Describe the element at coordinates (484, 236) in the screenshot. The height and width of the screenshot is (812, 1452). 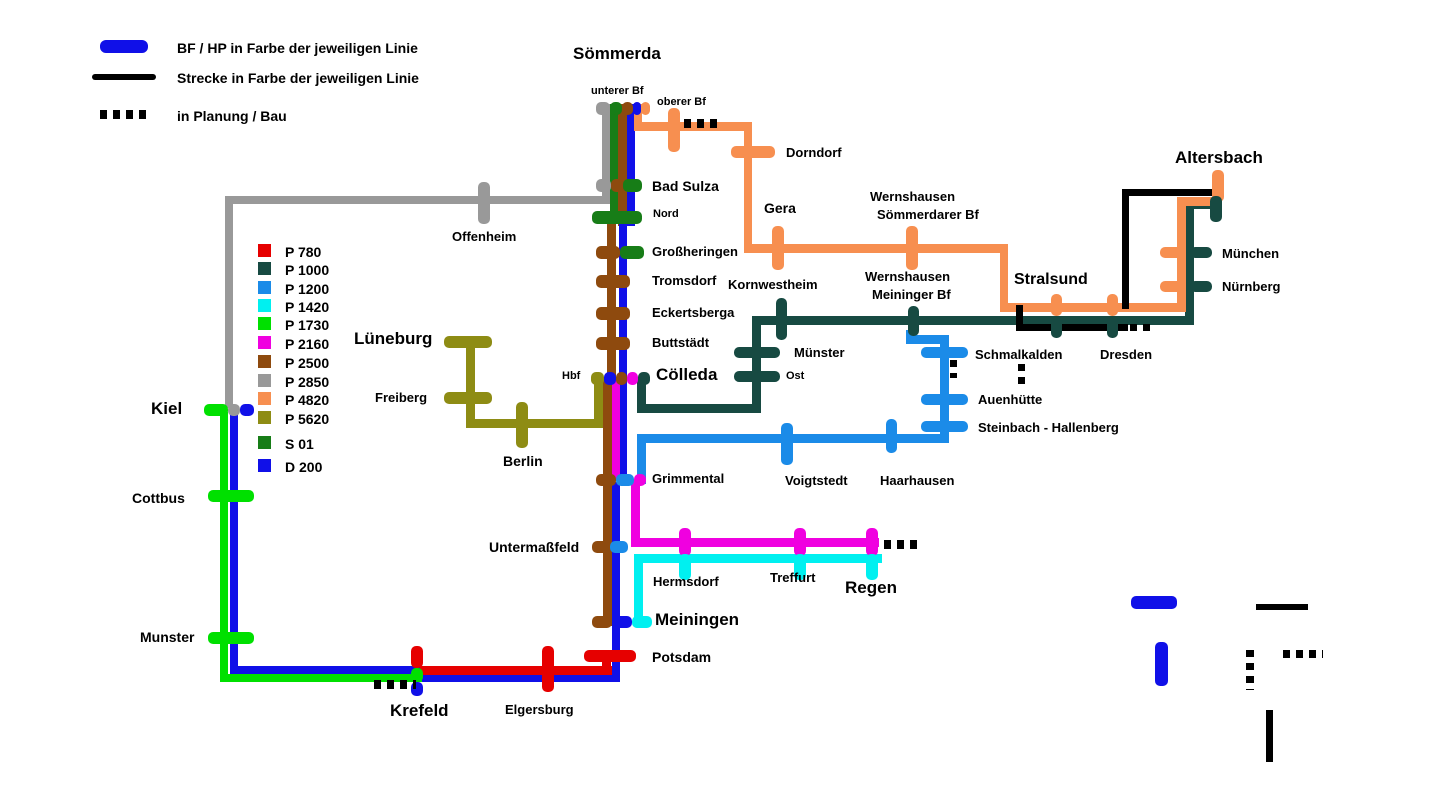
I see `station-label: Offenheim` at that location.